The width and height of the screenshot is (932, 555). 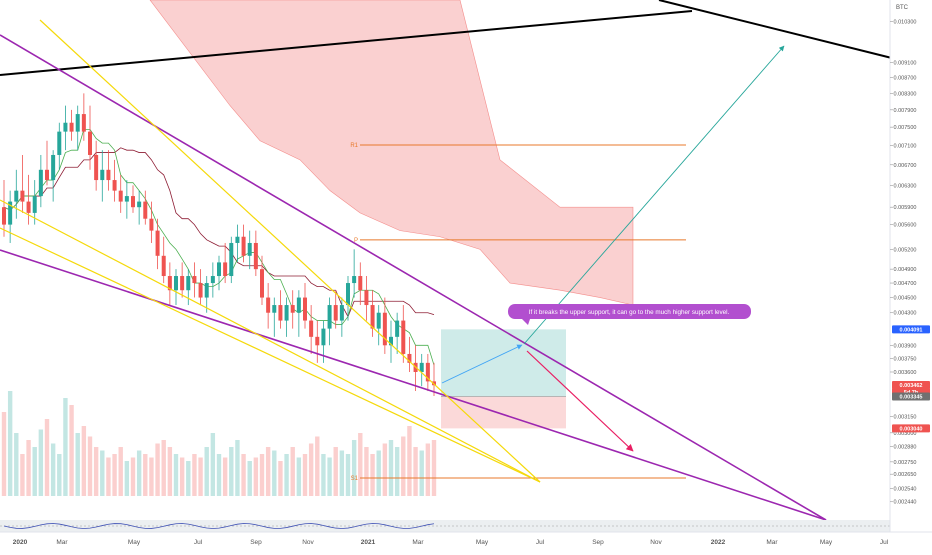 What do you see at coordinates (354, 146) in the screenshot?
I see `pivot-label: R1` at bounding box center [354, 146].